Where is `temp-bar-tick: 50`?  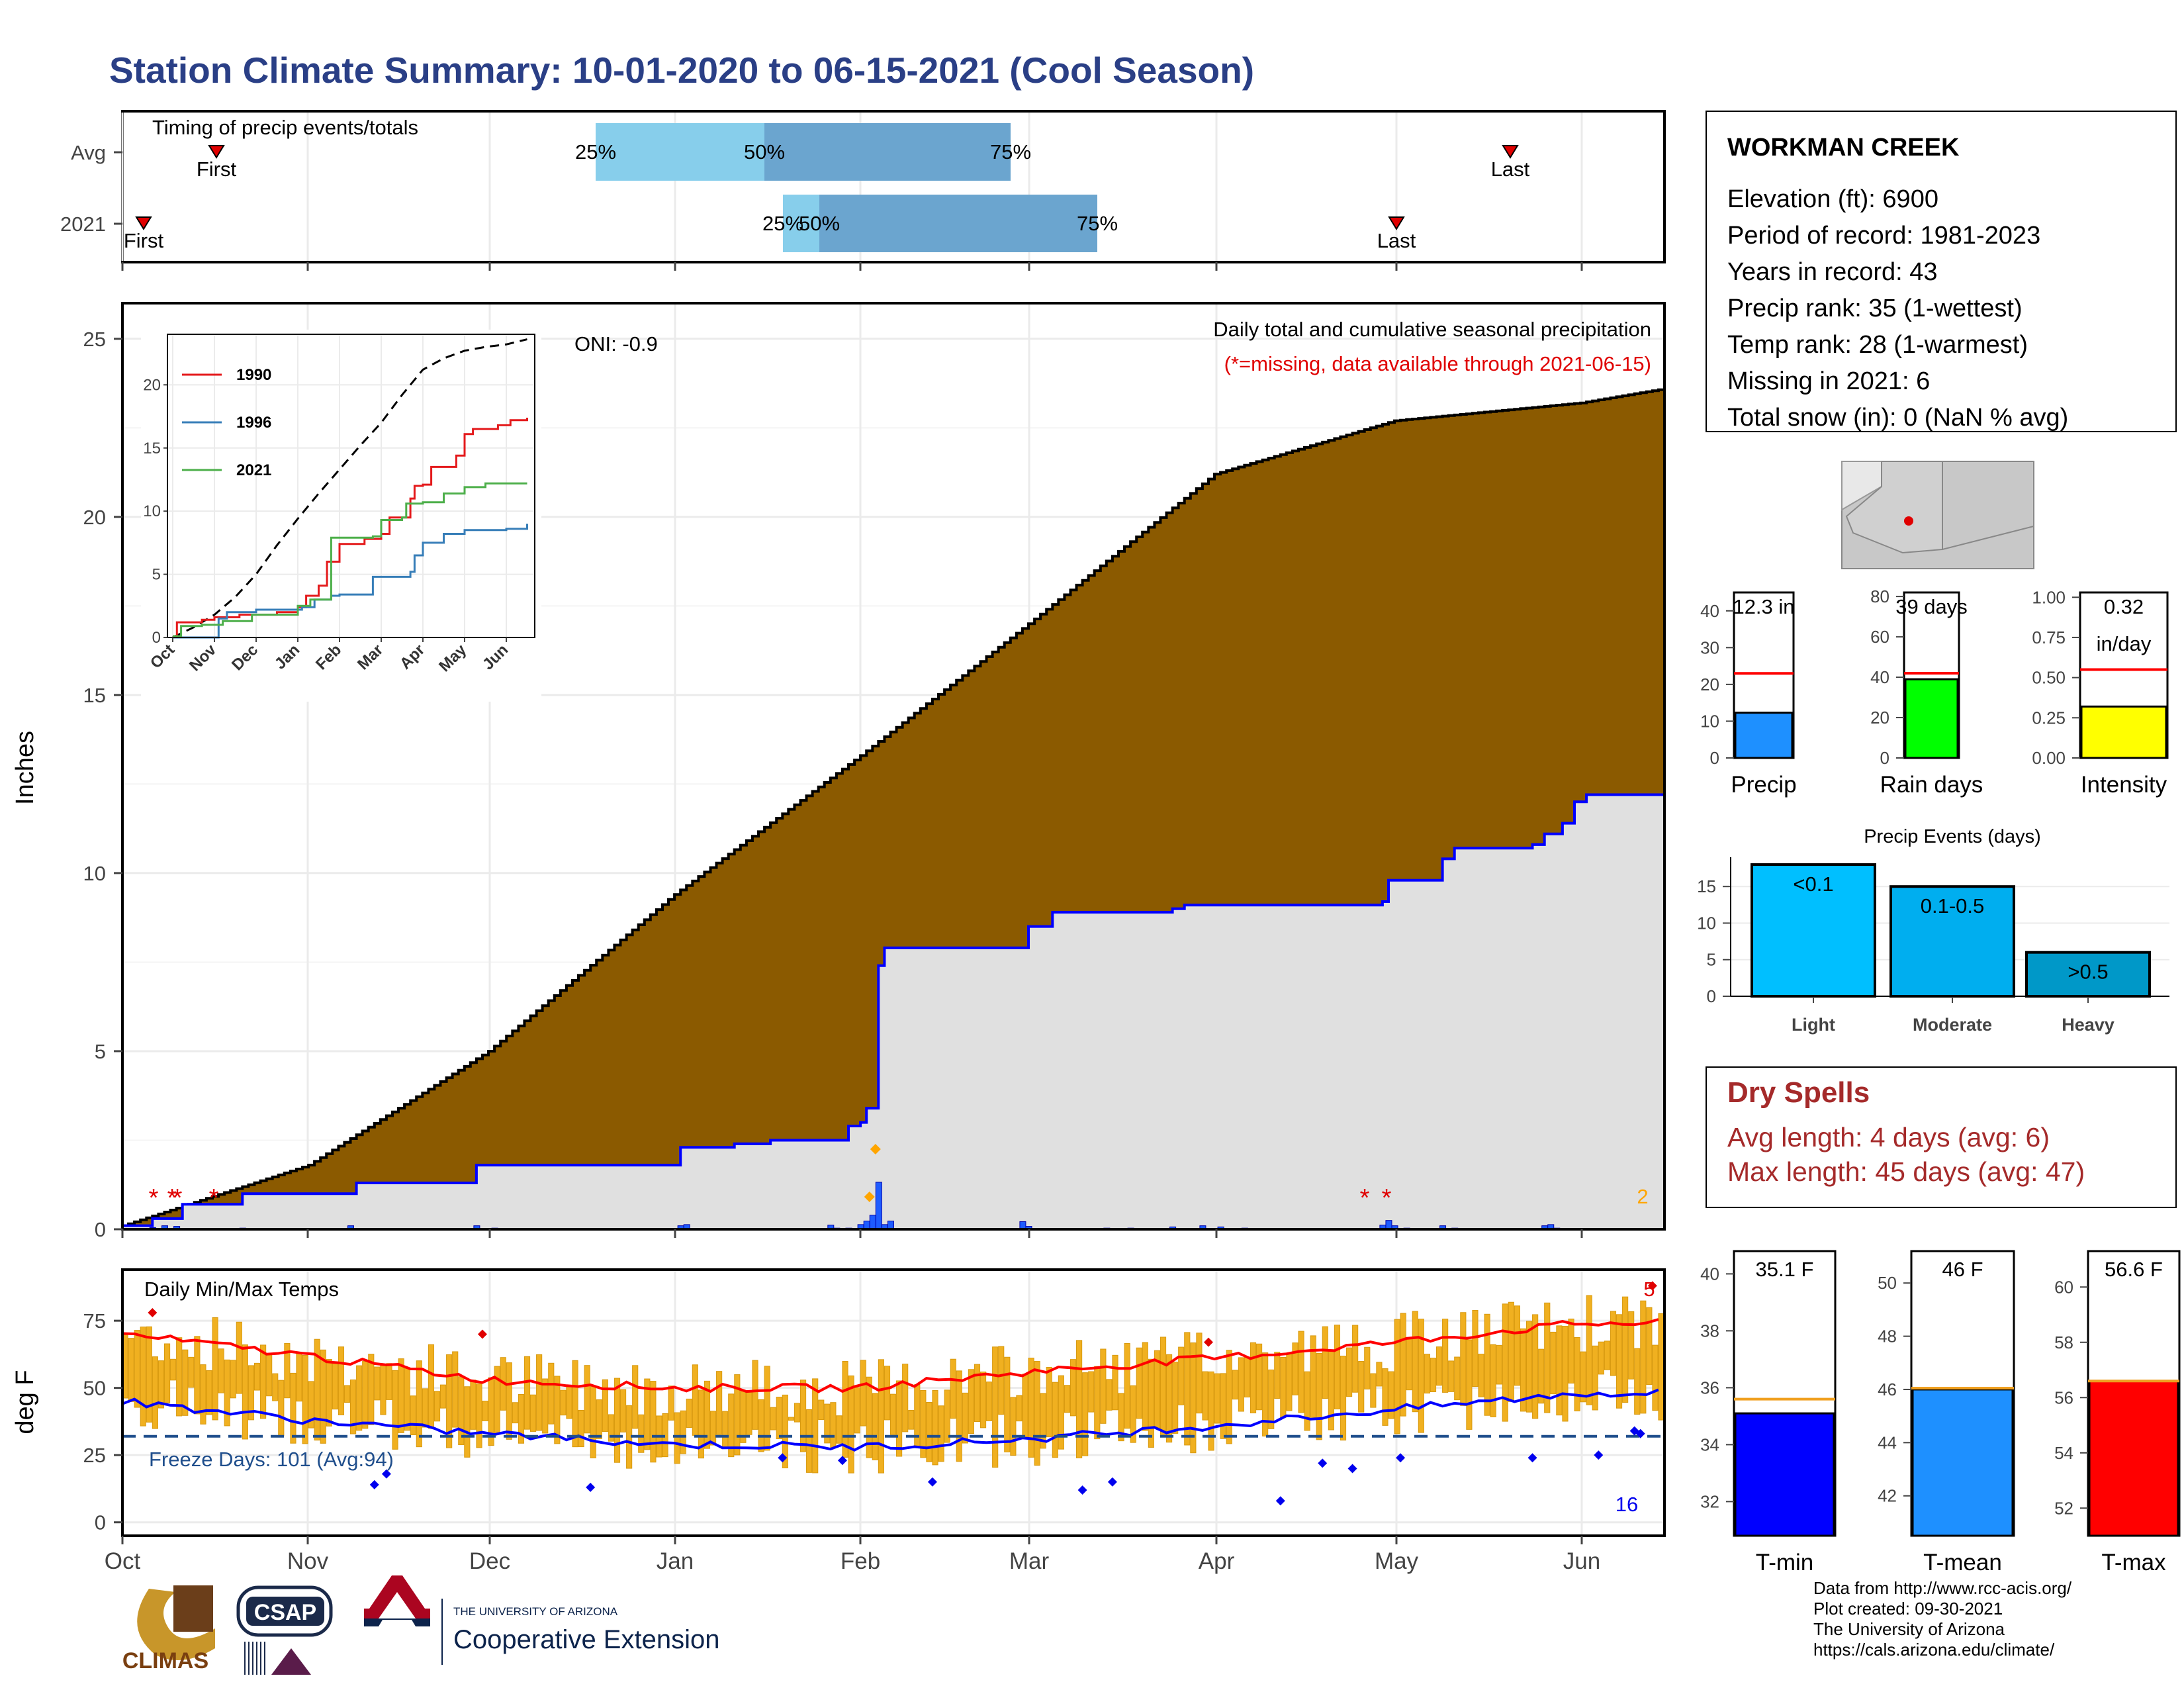
temp-bar-tick: 50 is located at coordinates (1888, 1283).